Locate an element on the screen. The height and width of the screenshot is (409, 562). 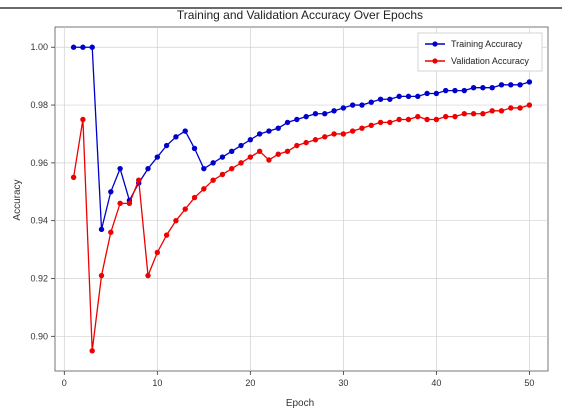
x-tick-label: 50 is located at coordinates (529, 383).